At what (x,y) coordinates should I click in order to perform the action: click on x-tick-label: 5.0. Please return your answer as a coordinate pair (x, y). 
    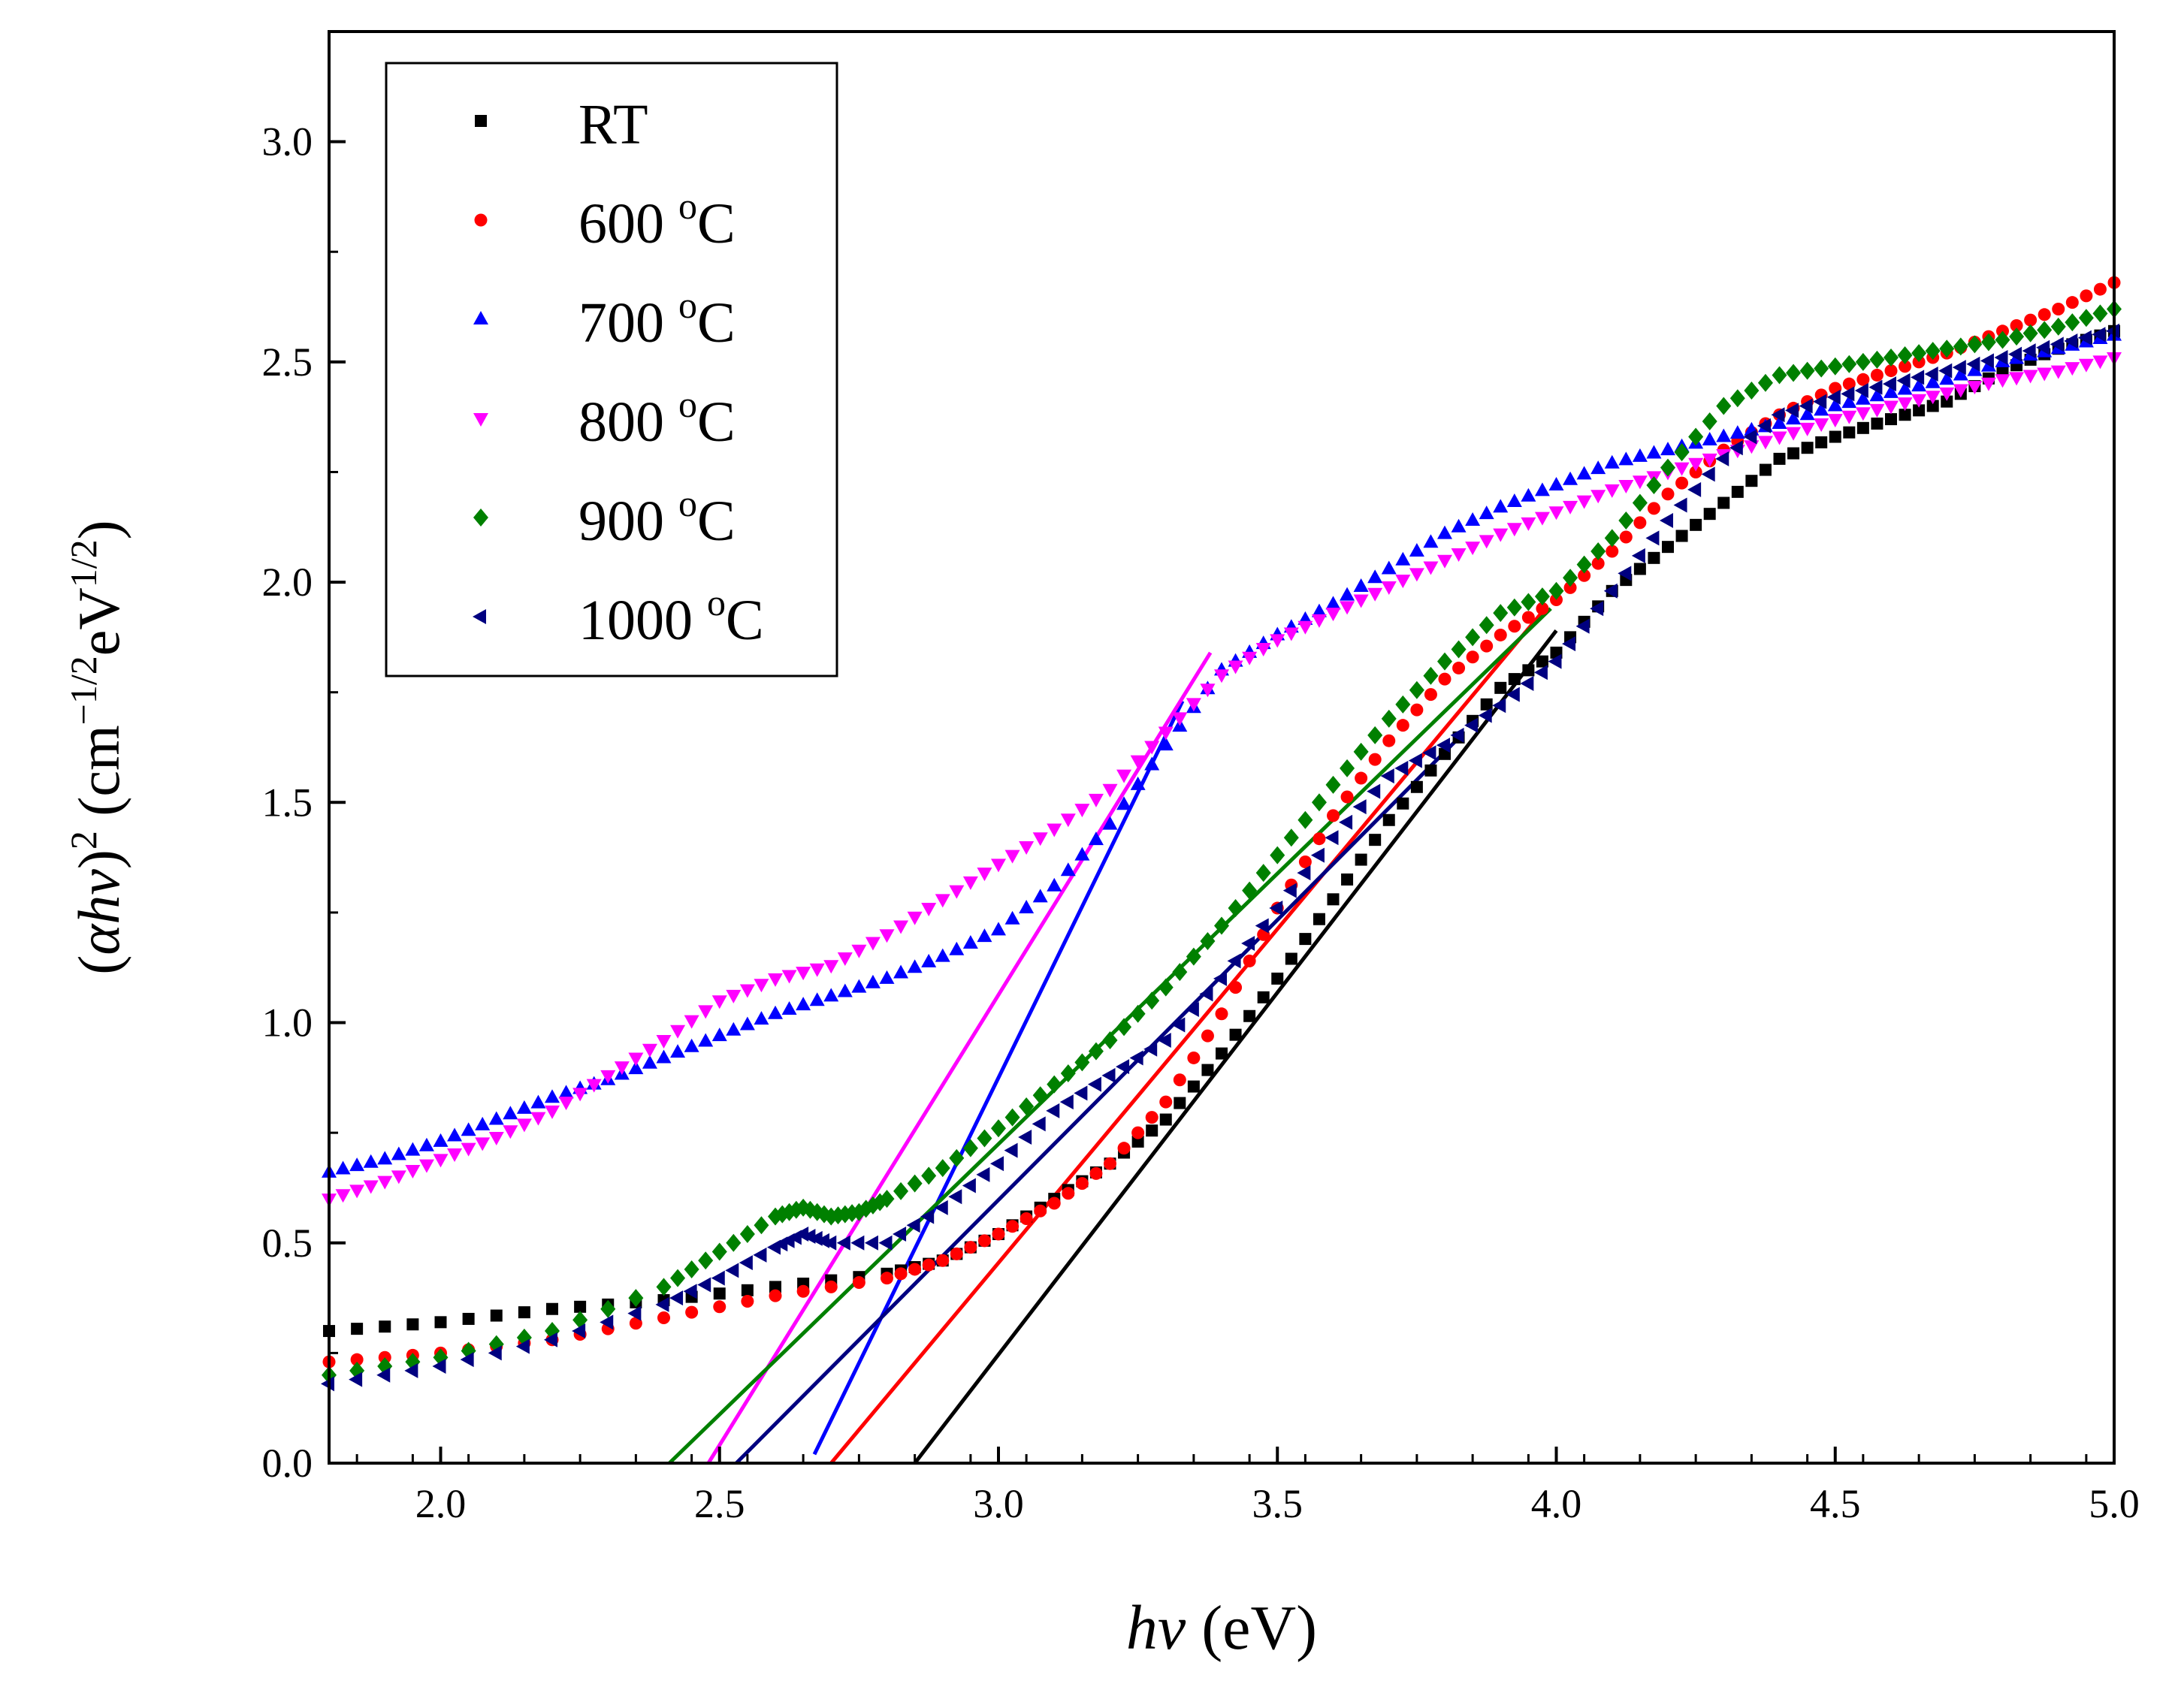
    Looking at the image, I should click on (2114, 1504).